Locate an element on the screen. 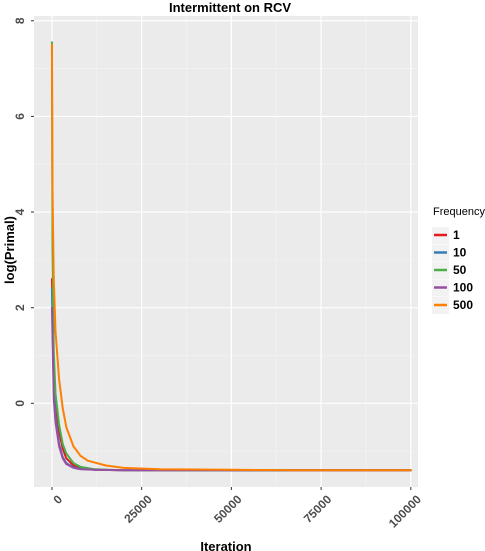 This screenshot has width=485, height=551. legend: Frequency 1 10 50 100 500 is located at coordinates (458, 260).